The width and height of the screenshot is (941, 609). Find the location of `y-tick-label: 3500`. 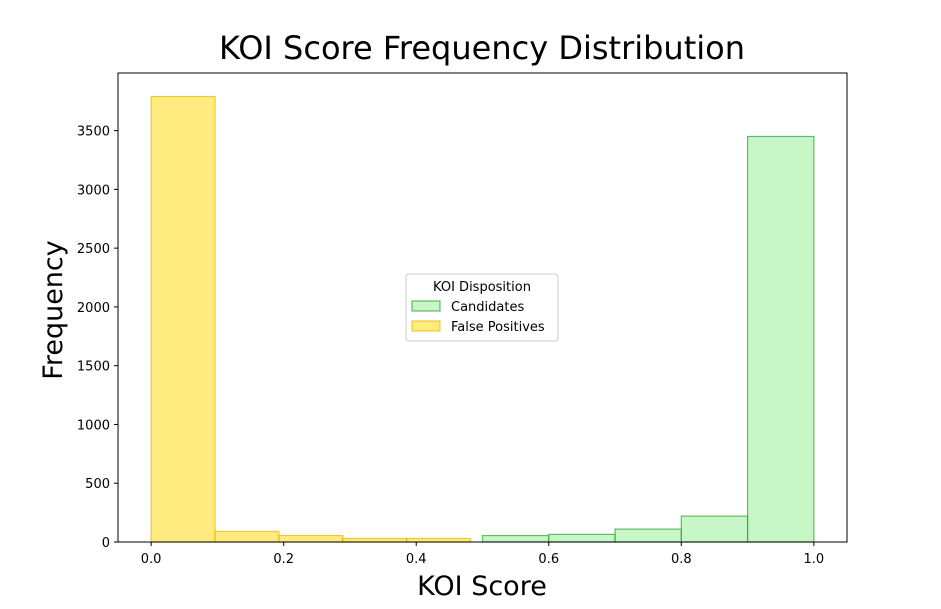

y-tick-label: 3500 is located at coordinates (93, 132).